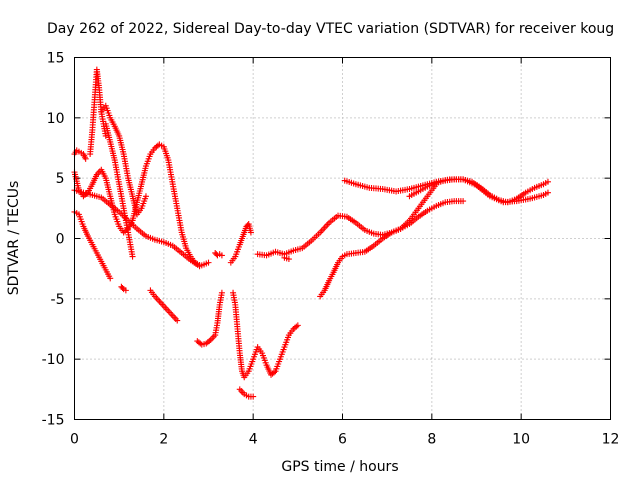 Image resolution: width=640 pixels, height=480 pixels. What do you see at coordinates (53, 421) in the screenshot?
I see `y-tick-label: -15` at bounding box center [53, 421].